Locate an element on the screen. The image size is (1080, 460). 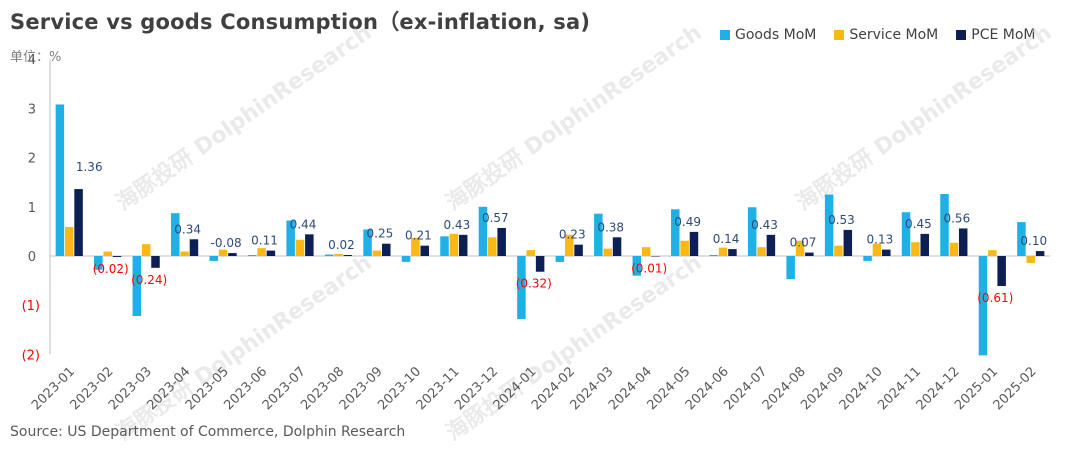
data-label-pce-2023-08: 0.02 is located at coordinates (341, 245).